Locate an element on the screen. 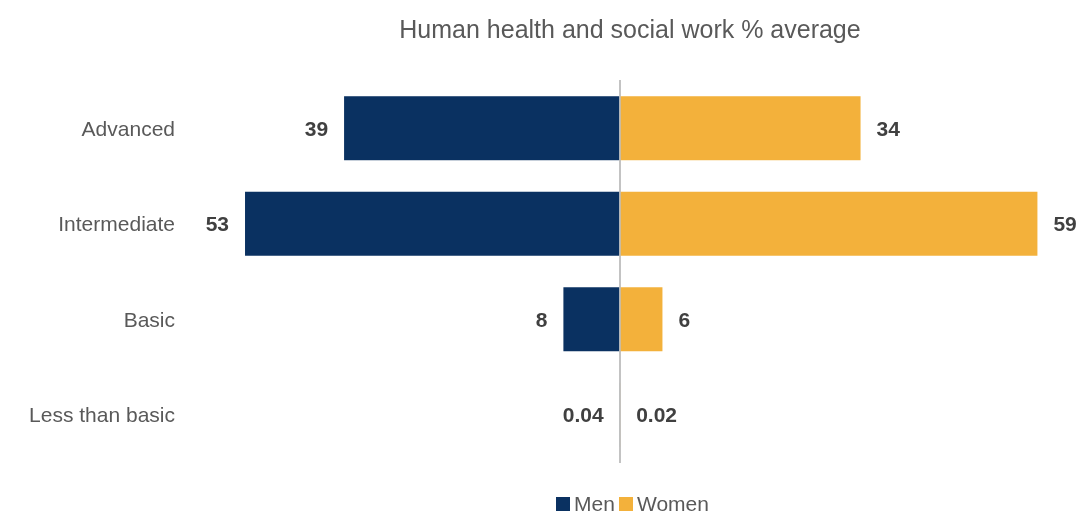  y-tick-label: Advanced is located at coordinates (128, 128).